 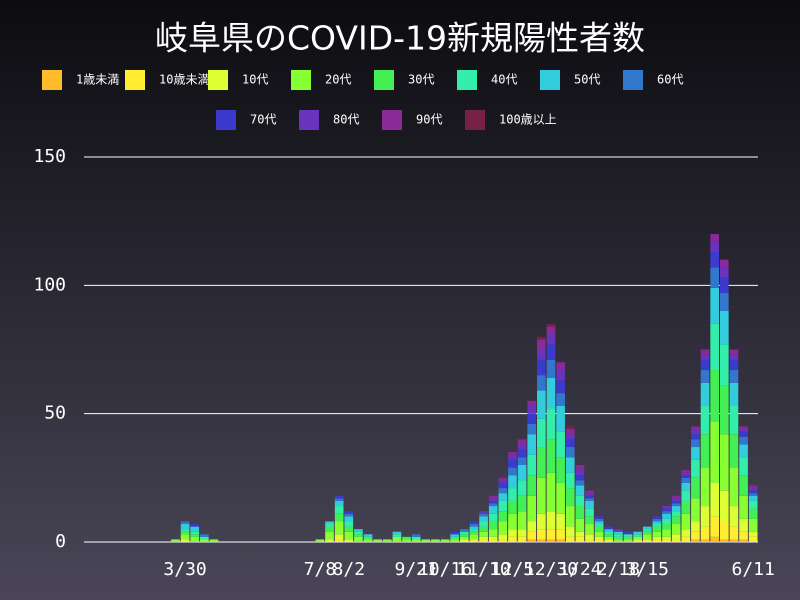 What do you see at coordinates (338, 80) in the screenshot?
I see `legend-label: 20代` at bounding box center [338, 80].